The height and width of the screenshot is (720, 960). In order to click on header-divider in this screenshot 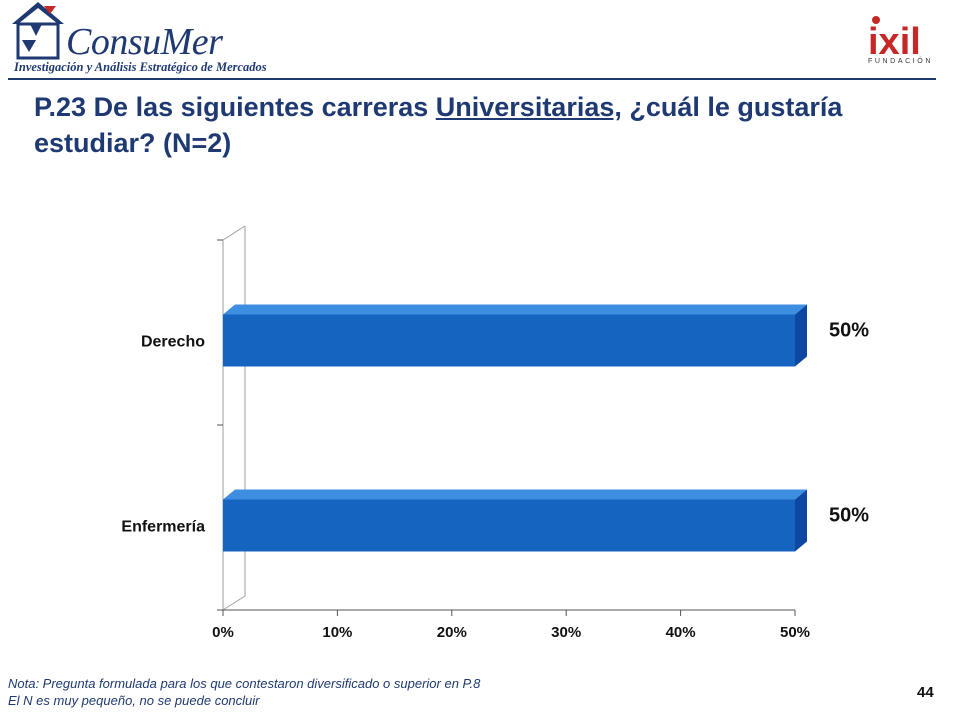, I will do `click(472, 79)`.